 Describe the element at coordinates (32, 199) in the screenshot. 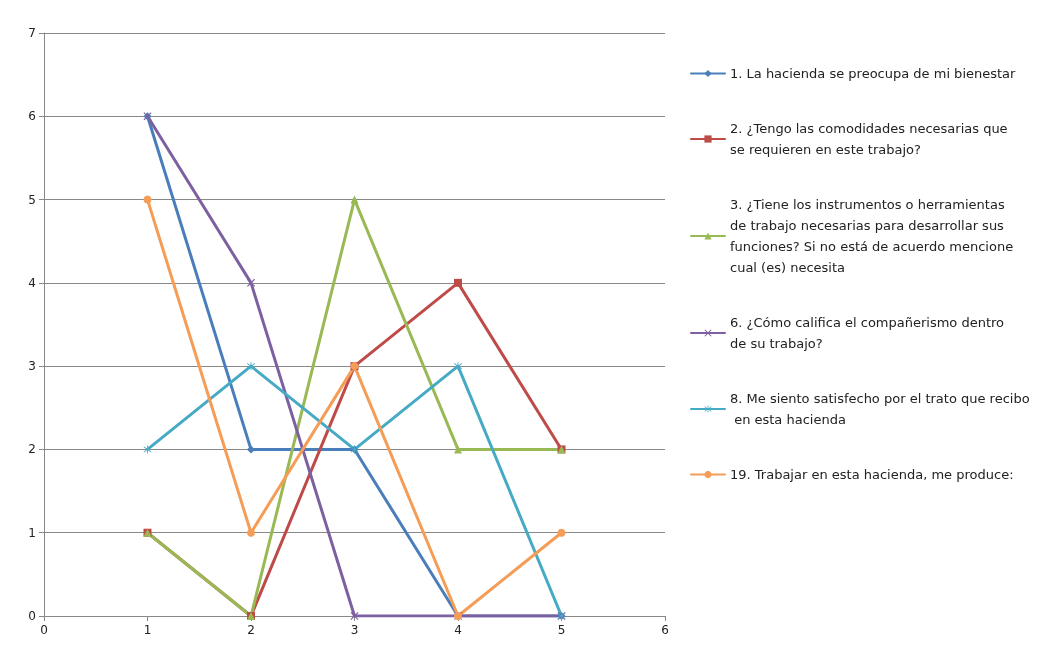

I see `y-tick-label: 5` at that location.